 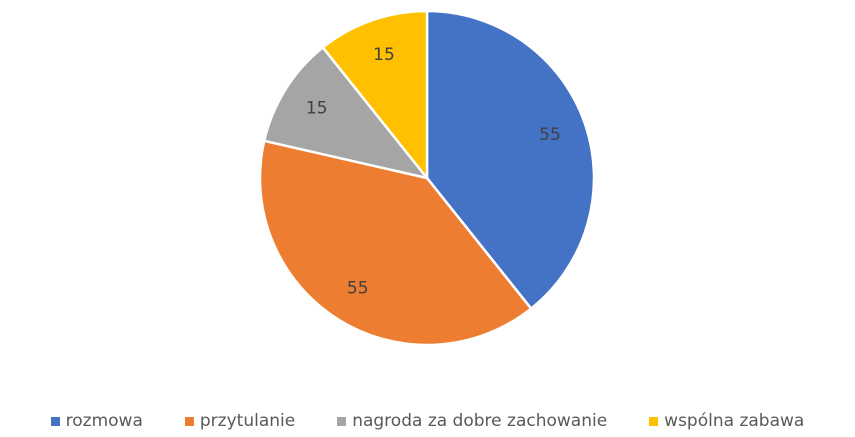 I want to click on legend-item: rozmowa, so click(x=96, y=421).